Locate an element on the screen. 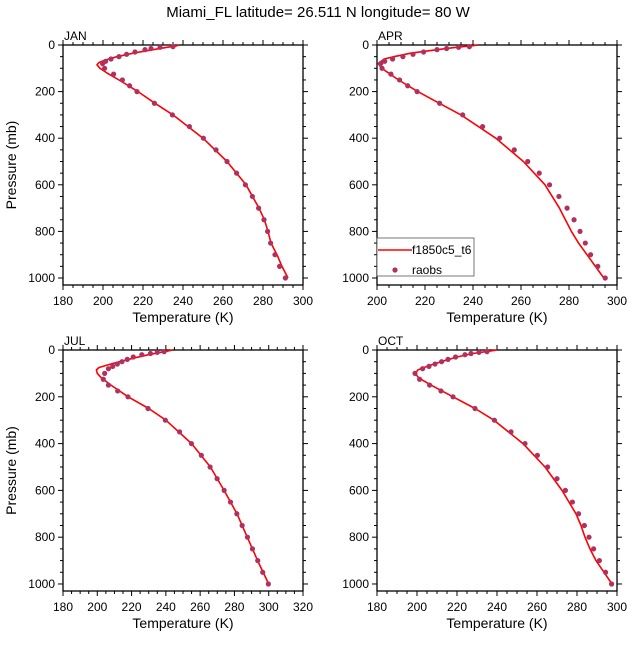 Image resolution: width=631 pixels, height=645 pixels. x-tick-label: 280 is located at coordinates (234, 607).